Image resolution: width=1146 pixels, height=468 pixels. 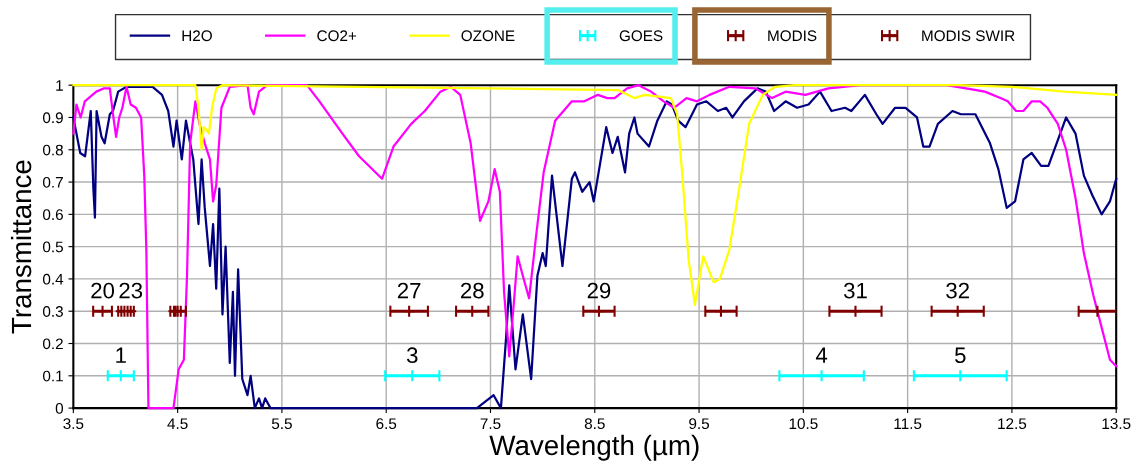 What do you see at coordinates (121, 355) in the screenshot?
I see `annotation: 1` at bounding box center [121, 355].